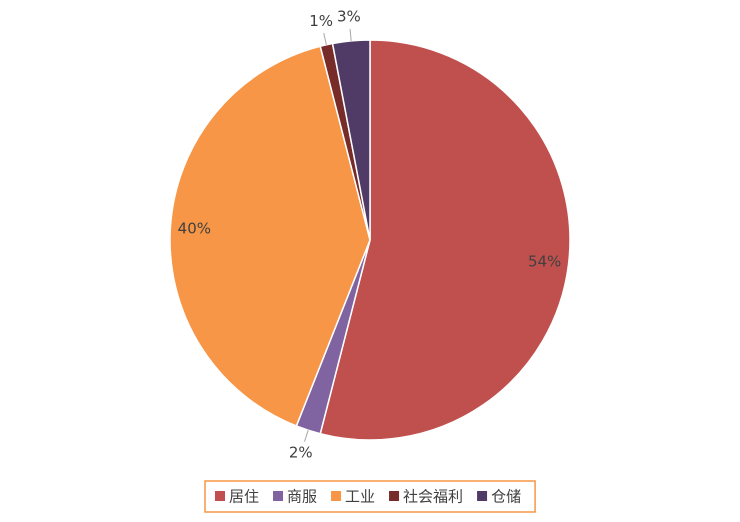 The image size is (740, 522). Describe the element at coordinates (244, 497) in the screenshot. I see `legend-label: 居住` at that location.